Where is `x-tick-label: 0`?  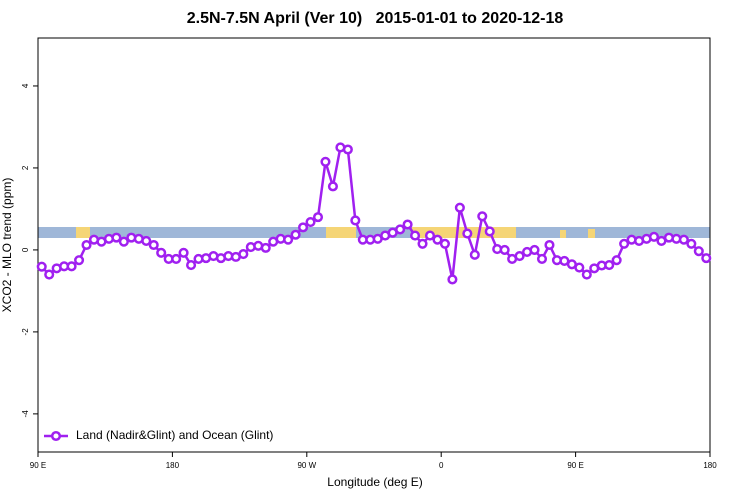
x-tick-label: 0 is located at coordinates (441, 465).